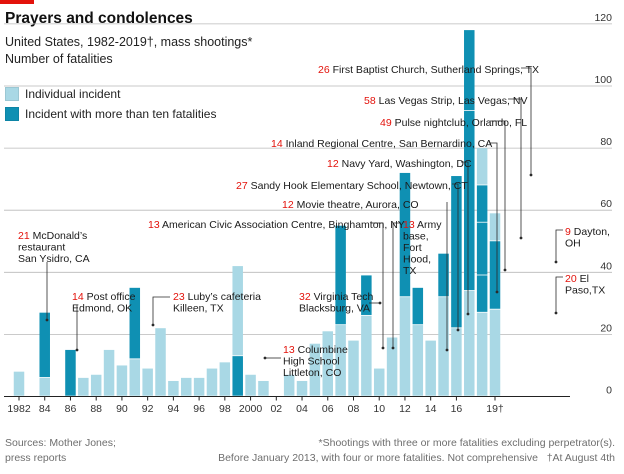  Describe the element at coordinates (52, 236) in the screenshot. I see `annotation-mcdonalds: 21 McDonald’s` at that location.